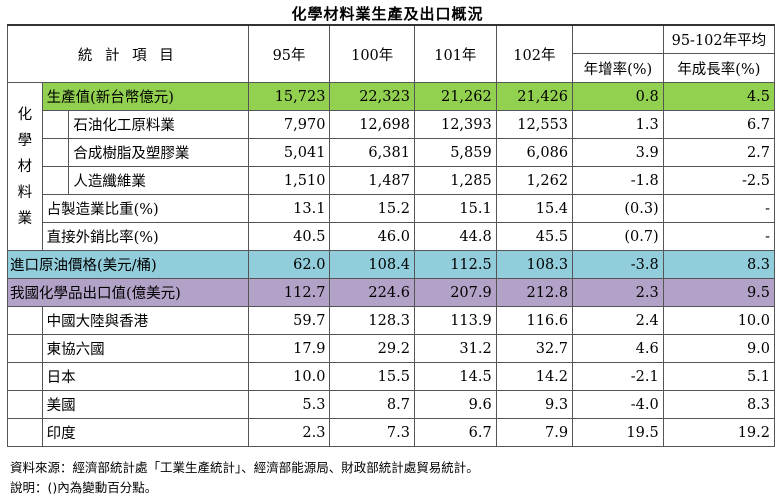 This screenshot has height=501, width=775. Describe the element at coordinates (158, 124) in the screenshot. I see `row-label: 石油化工原料業` at that location.